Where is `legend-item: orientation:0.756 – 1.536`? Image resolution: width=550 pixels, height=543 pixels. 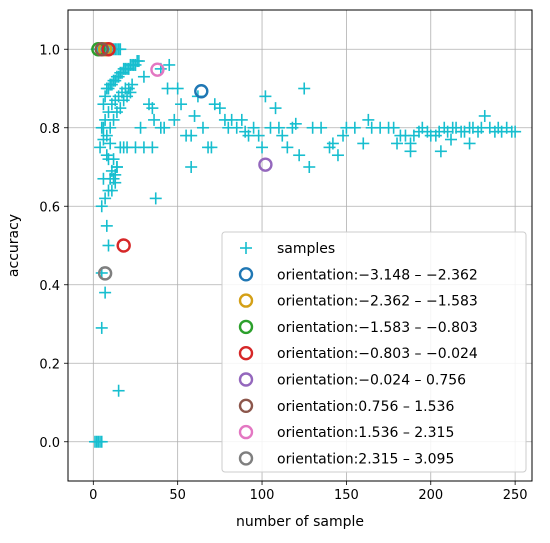
legend-item: orientation:0.756 – 1.536 is located at coordinates (346, 406).